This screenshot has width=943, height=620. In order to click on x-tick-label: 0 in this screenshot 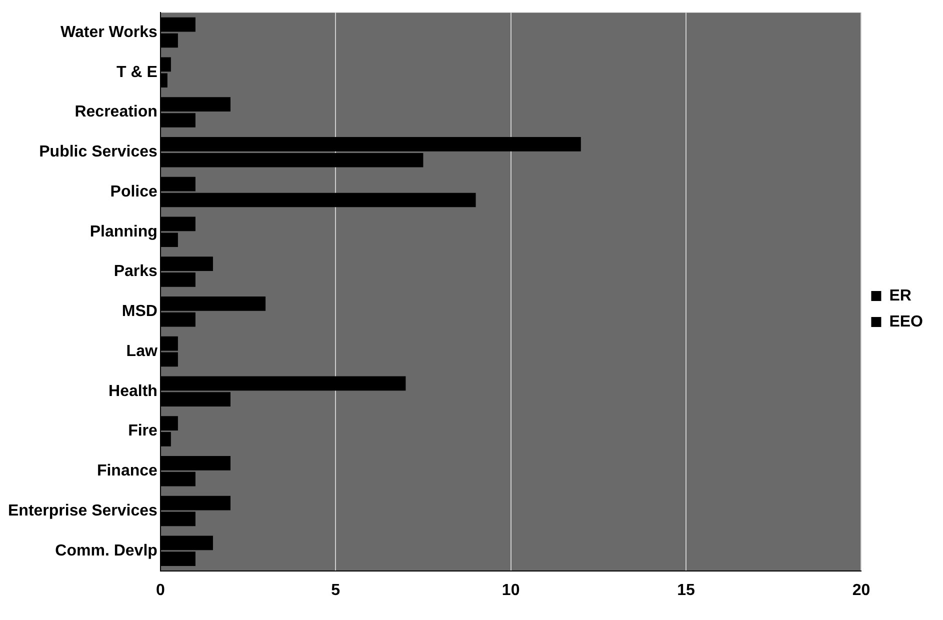, I will do `click(160, 590)`.